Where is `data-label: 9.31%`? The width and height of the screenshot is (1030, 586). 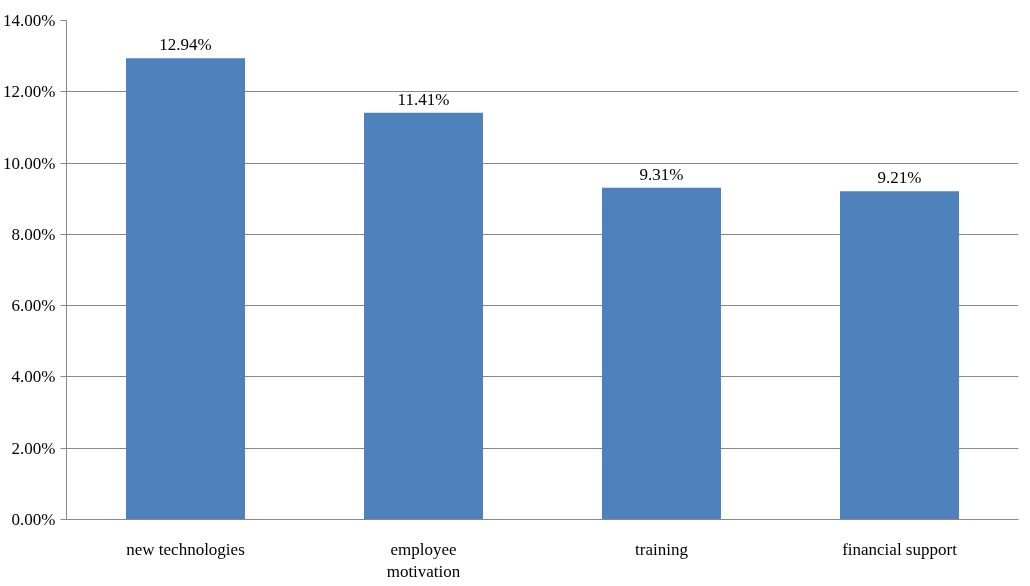
data-label: 9.31% is located at coordinates (661, 174).